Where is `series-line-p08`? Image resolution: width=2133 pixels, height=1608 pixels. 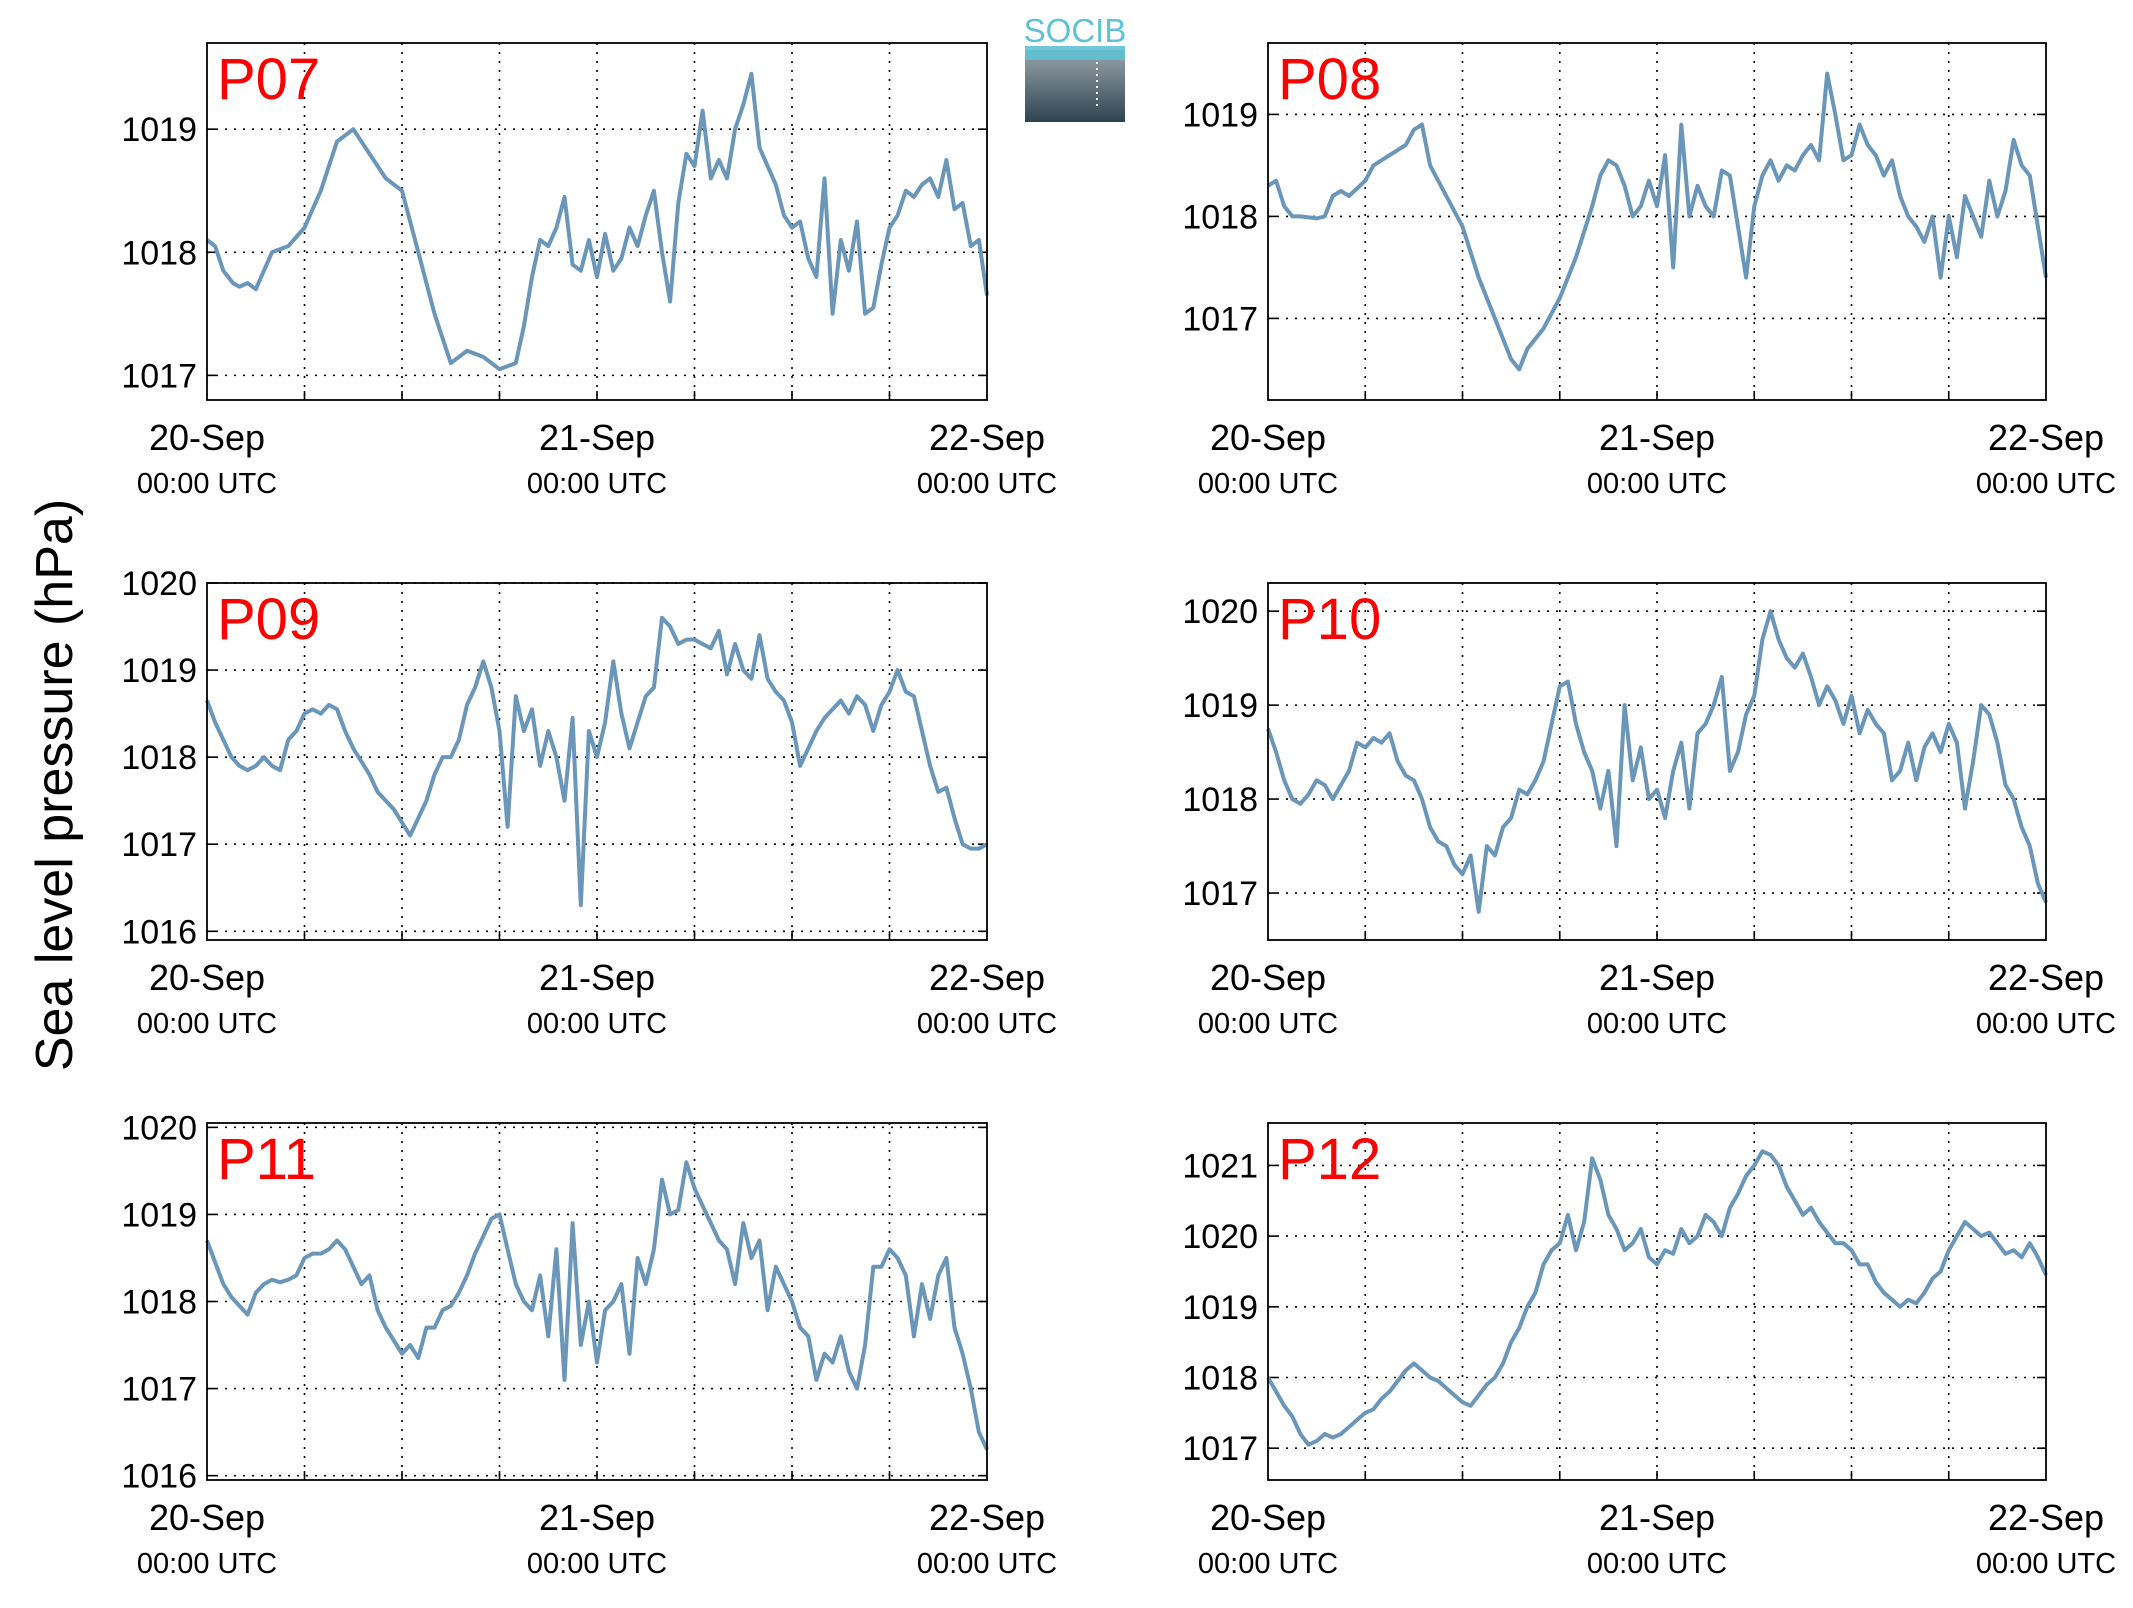
series-line-p08 is located at coordinates (1657, 221).